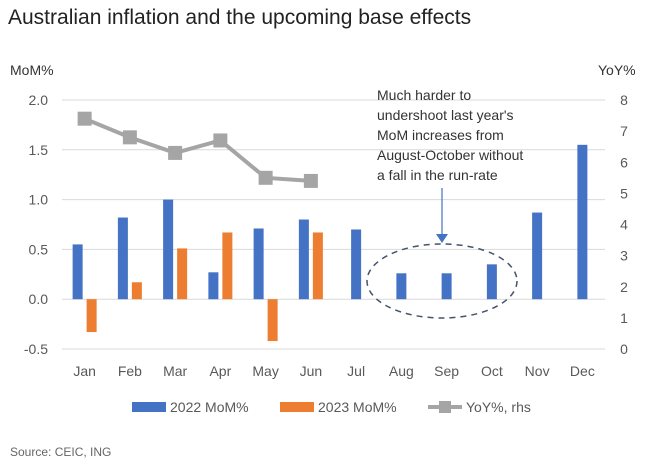 Image resolution: width=652 pixels, height=468 pixels. What do you see at coordinates (624, 318) in the screenshot?
I see `y2-tick-label: 1` at bounding box center [624, 318].